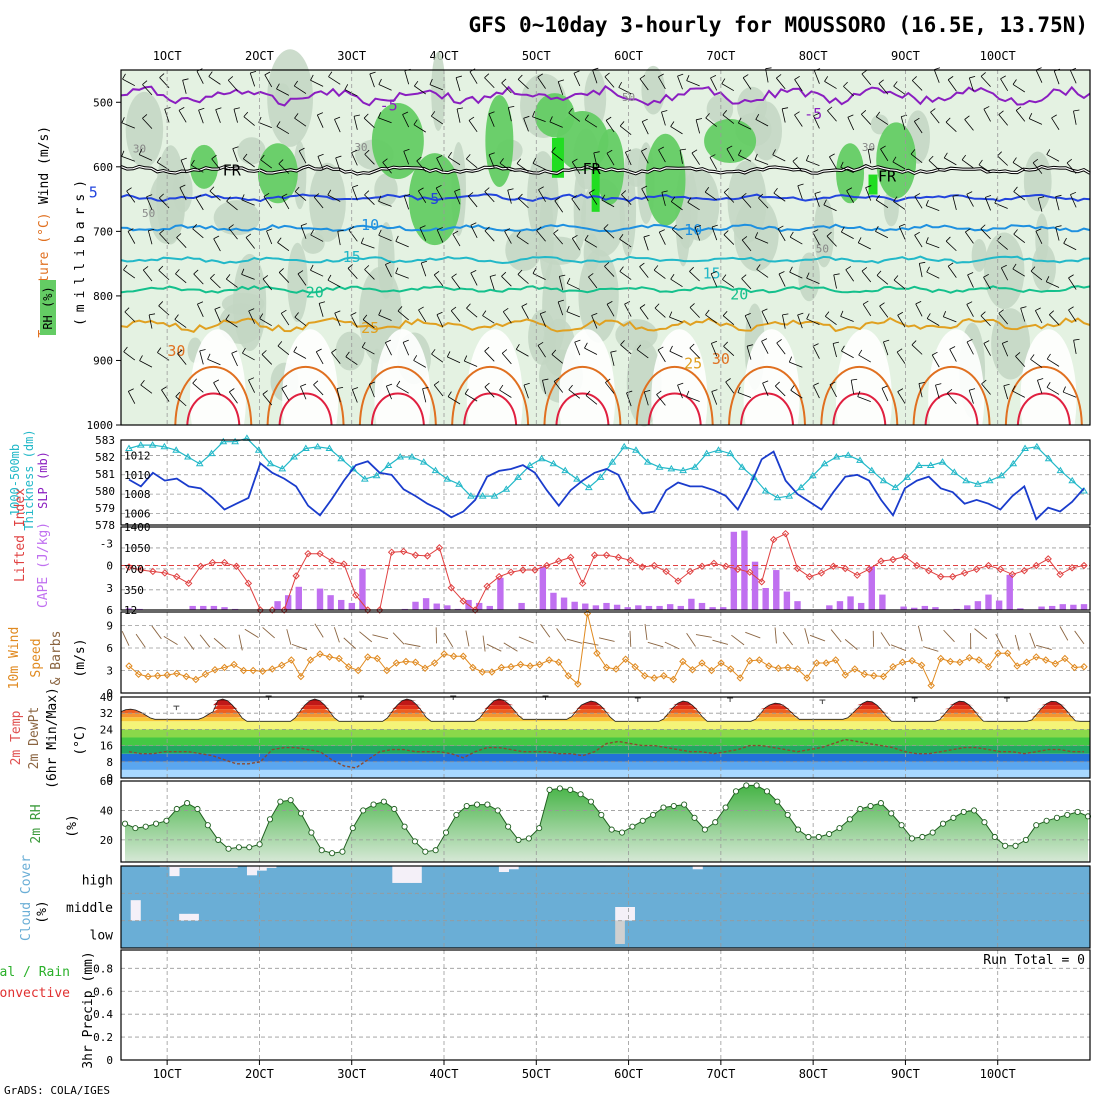  What do you see at coordinates (653, 90) in the screenshot?
I see `rh-shade-mid` at bounding box center [653, 90].